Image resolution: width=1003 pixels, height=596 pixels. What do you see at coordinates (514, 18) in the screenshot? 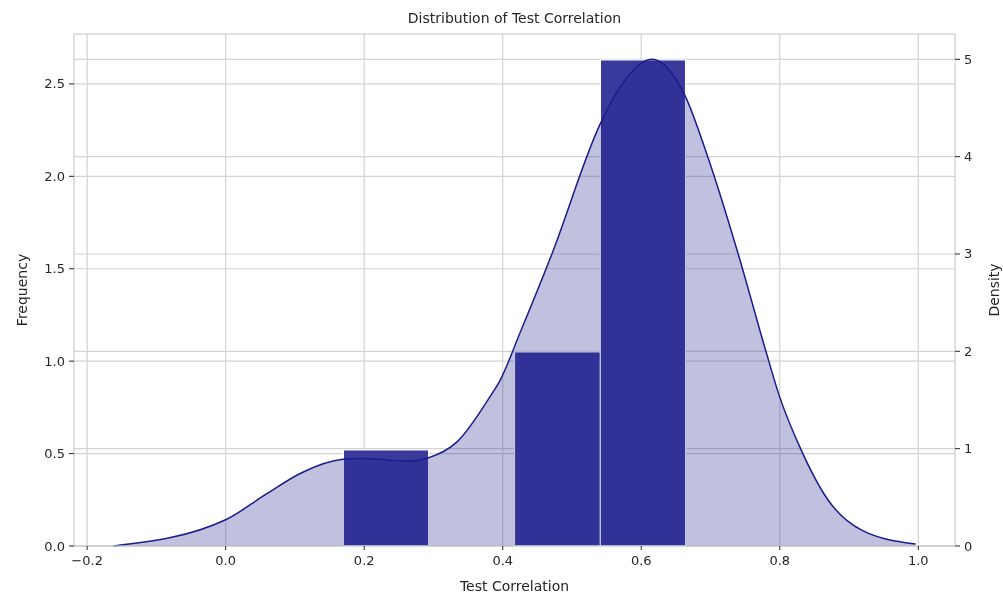
I see `chart-title: Distribution of Test Correlation` at bounding box center [514, 18].